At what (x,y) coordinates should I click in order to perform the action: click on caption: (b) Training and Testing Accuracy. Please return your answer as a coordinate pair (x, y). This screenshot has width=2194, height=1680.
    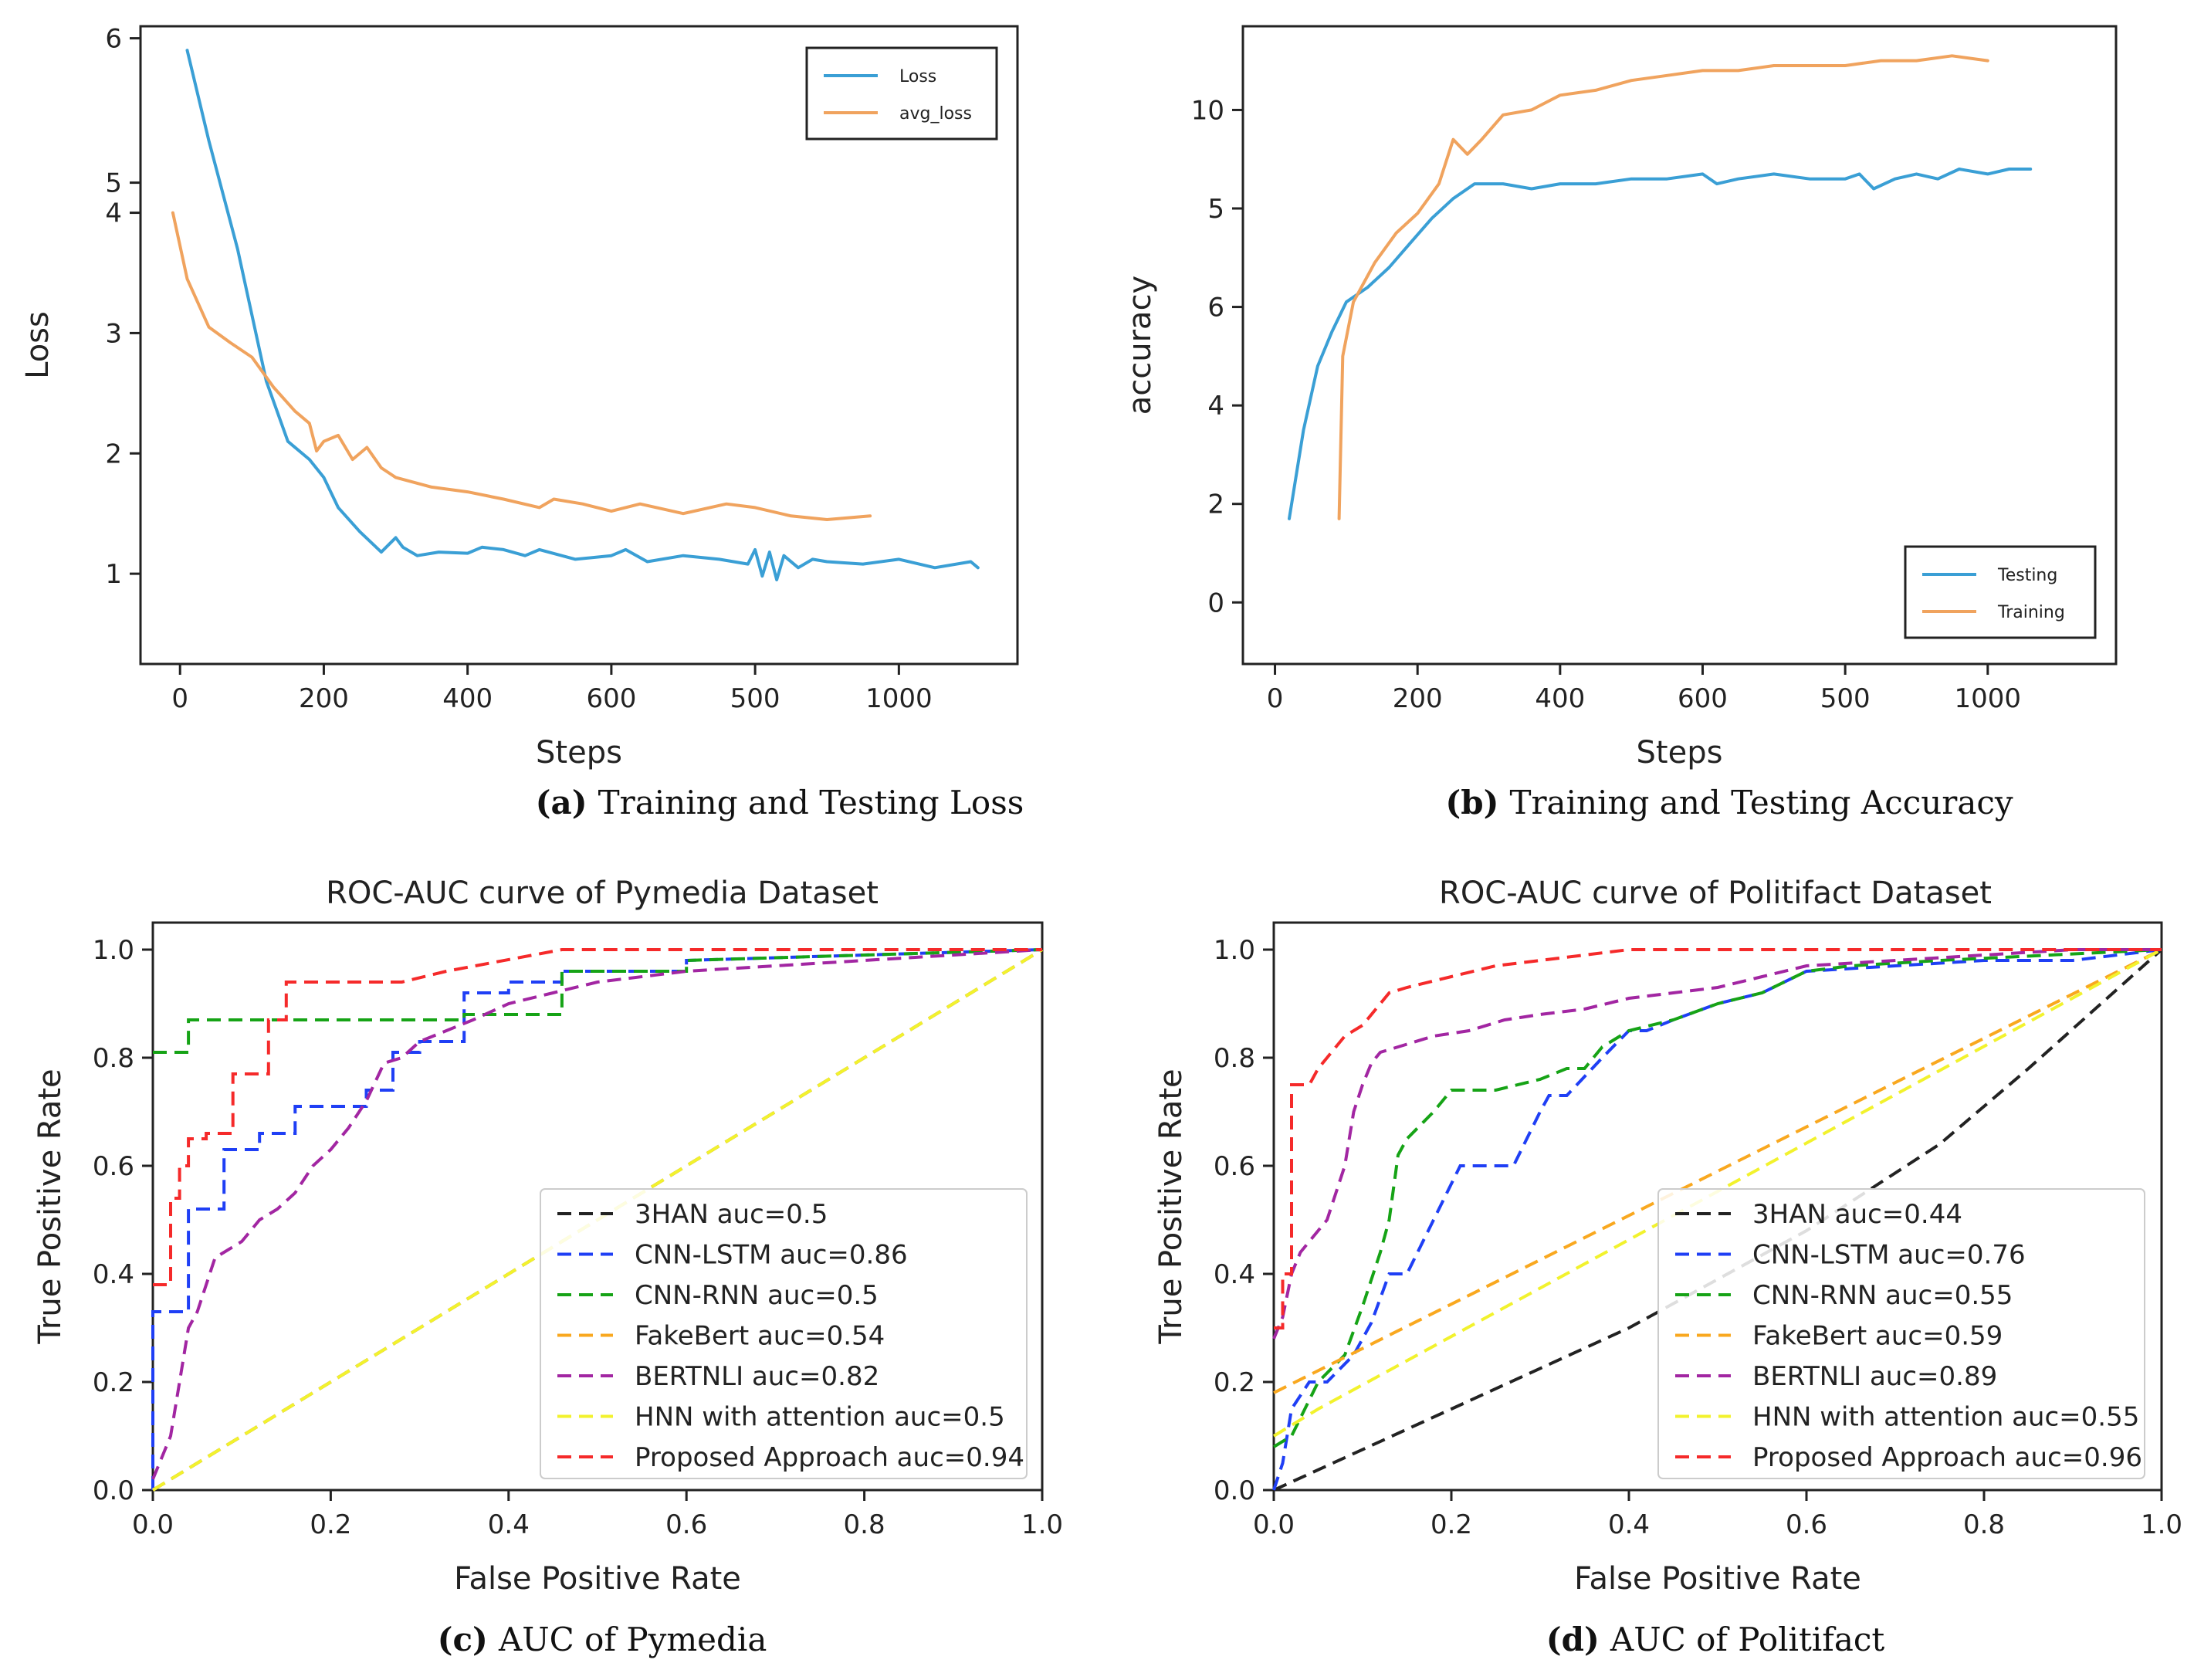
    Looking at the image, I should click on (1729, 803).